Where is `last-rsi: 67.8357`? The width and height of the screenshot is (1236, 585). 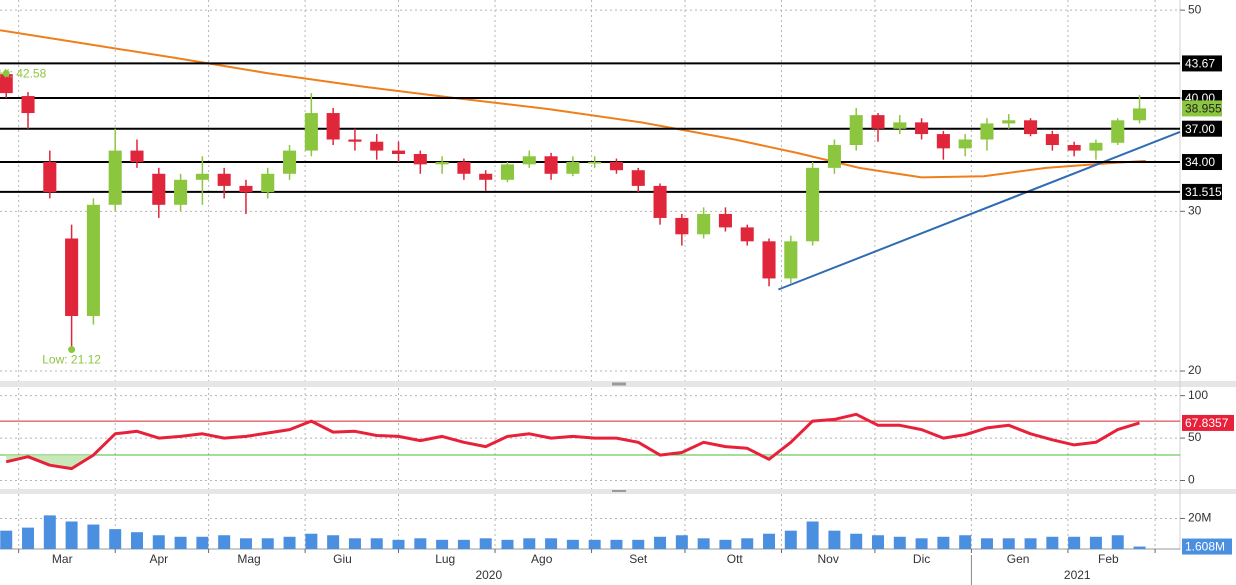
last-rsi: 67.8357 is located at coordinates (1207, 423).